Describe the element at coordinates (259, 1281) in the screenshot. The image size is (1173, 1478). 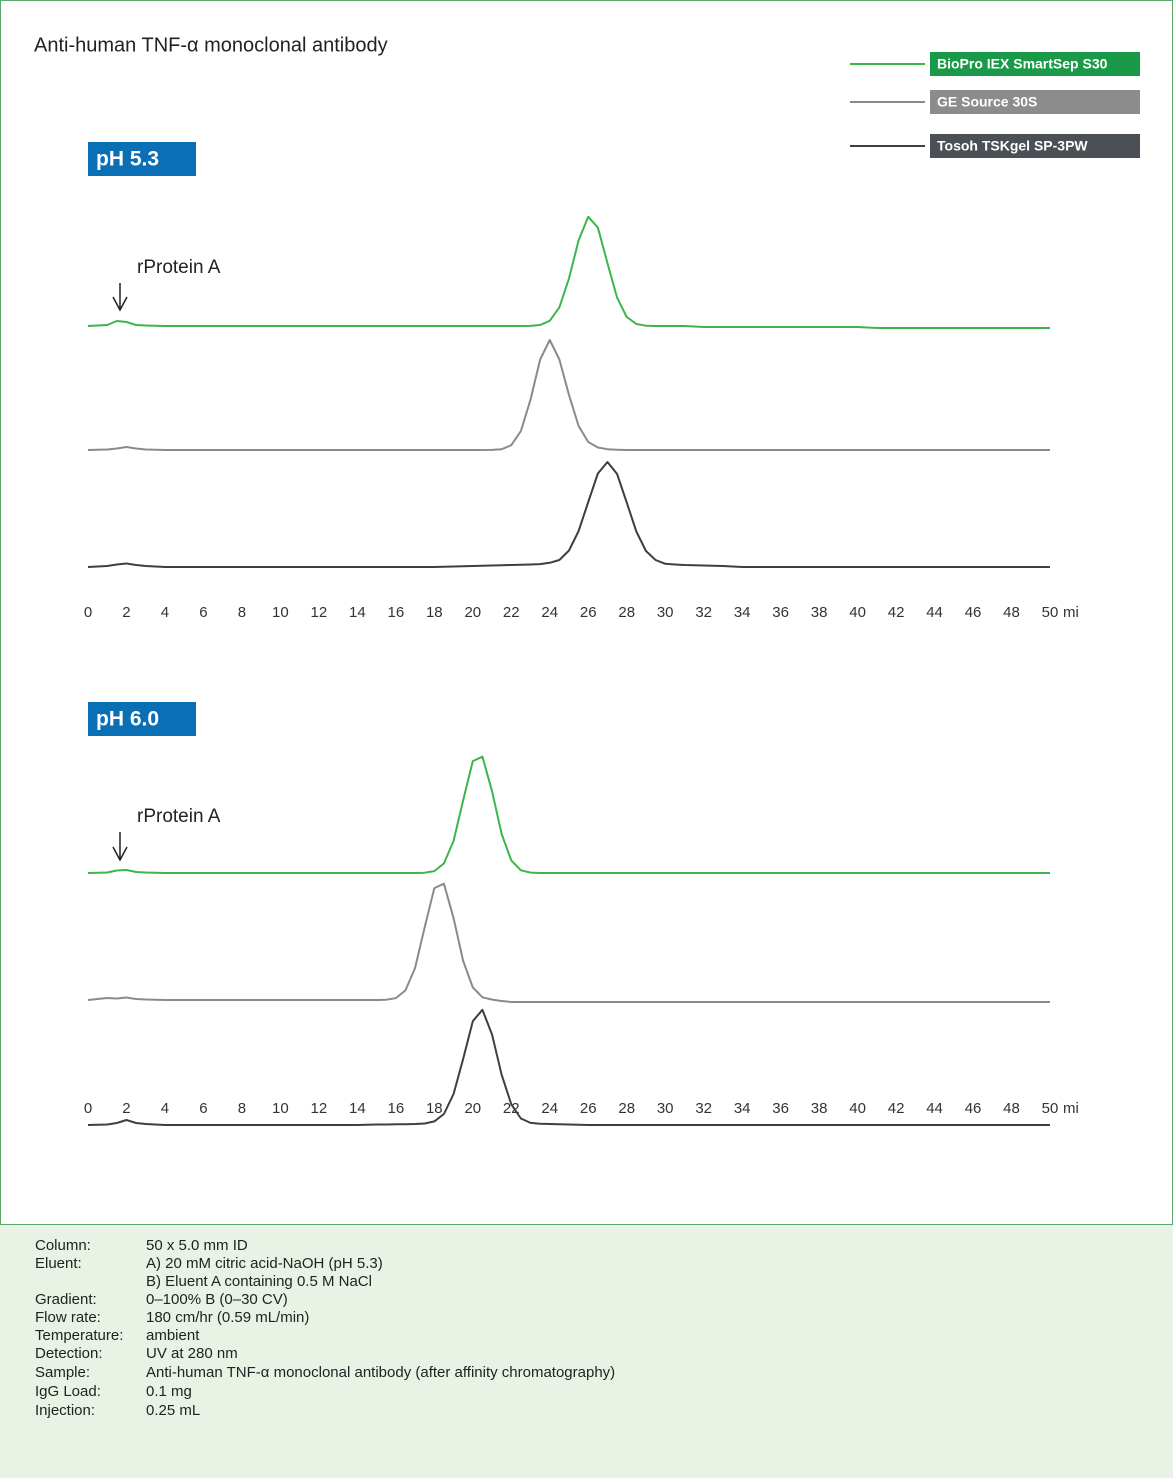
I see `condition-value: B) Eluent A containing 0.5 M NaCl` at that location.